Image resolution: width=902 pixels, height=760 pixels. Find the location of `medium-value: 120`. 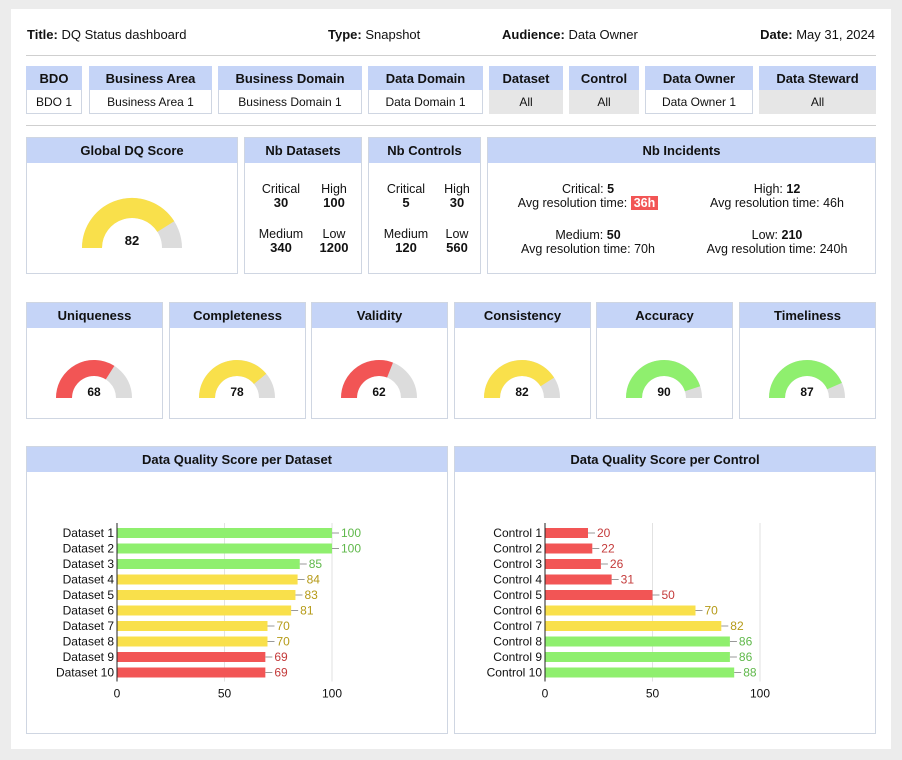

medium-value: 120 is located at coordinates (406, 247).